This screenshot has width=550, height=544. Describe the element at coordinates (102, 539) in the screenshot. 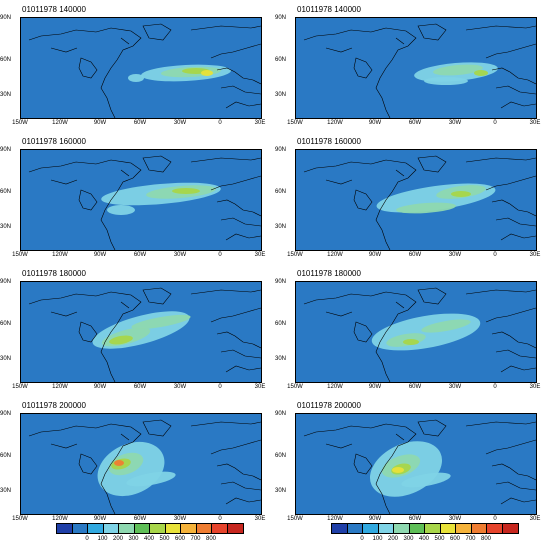

I see `colorbar-label: 100` at that location.